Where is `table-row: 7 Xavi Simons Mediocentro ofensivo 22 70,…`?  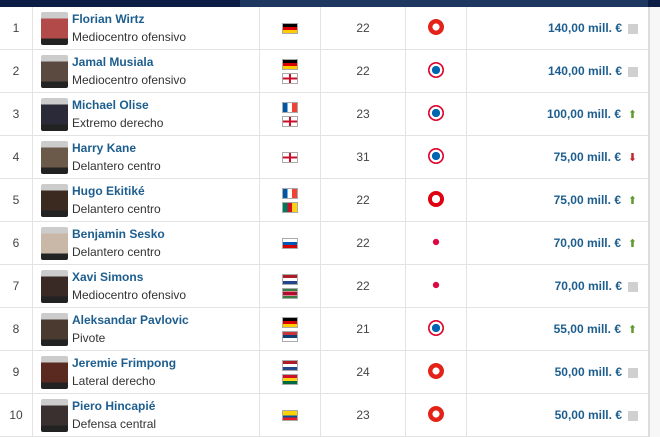
table-row: 7 Xavi Simons Mediocentro ofensivo 22 70,… is located at coordinates (324, 286).